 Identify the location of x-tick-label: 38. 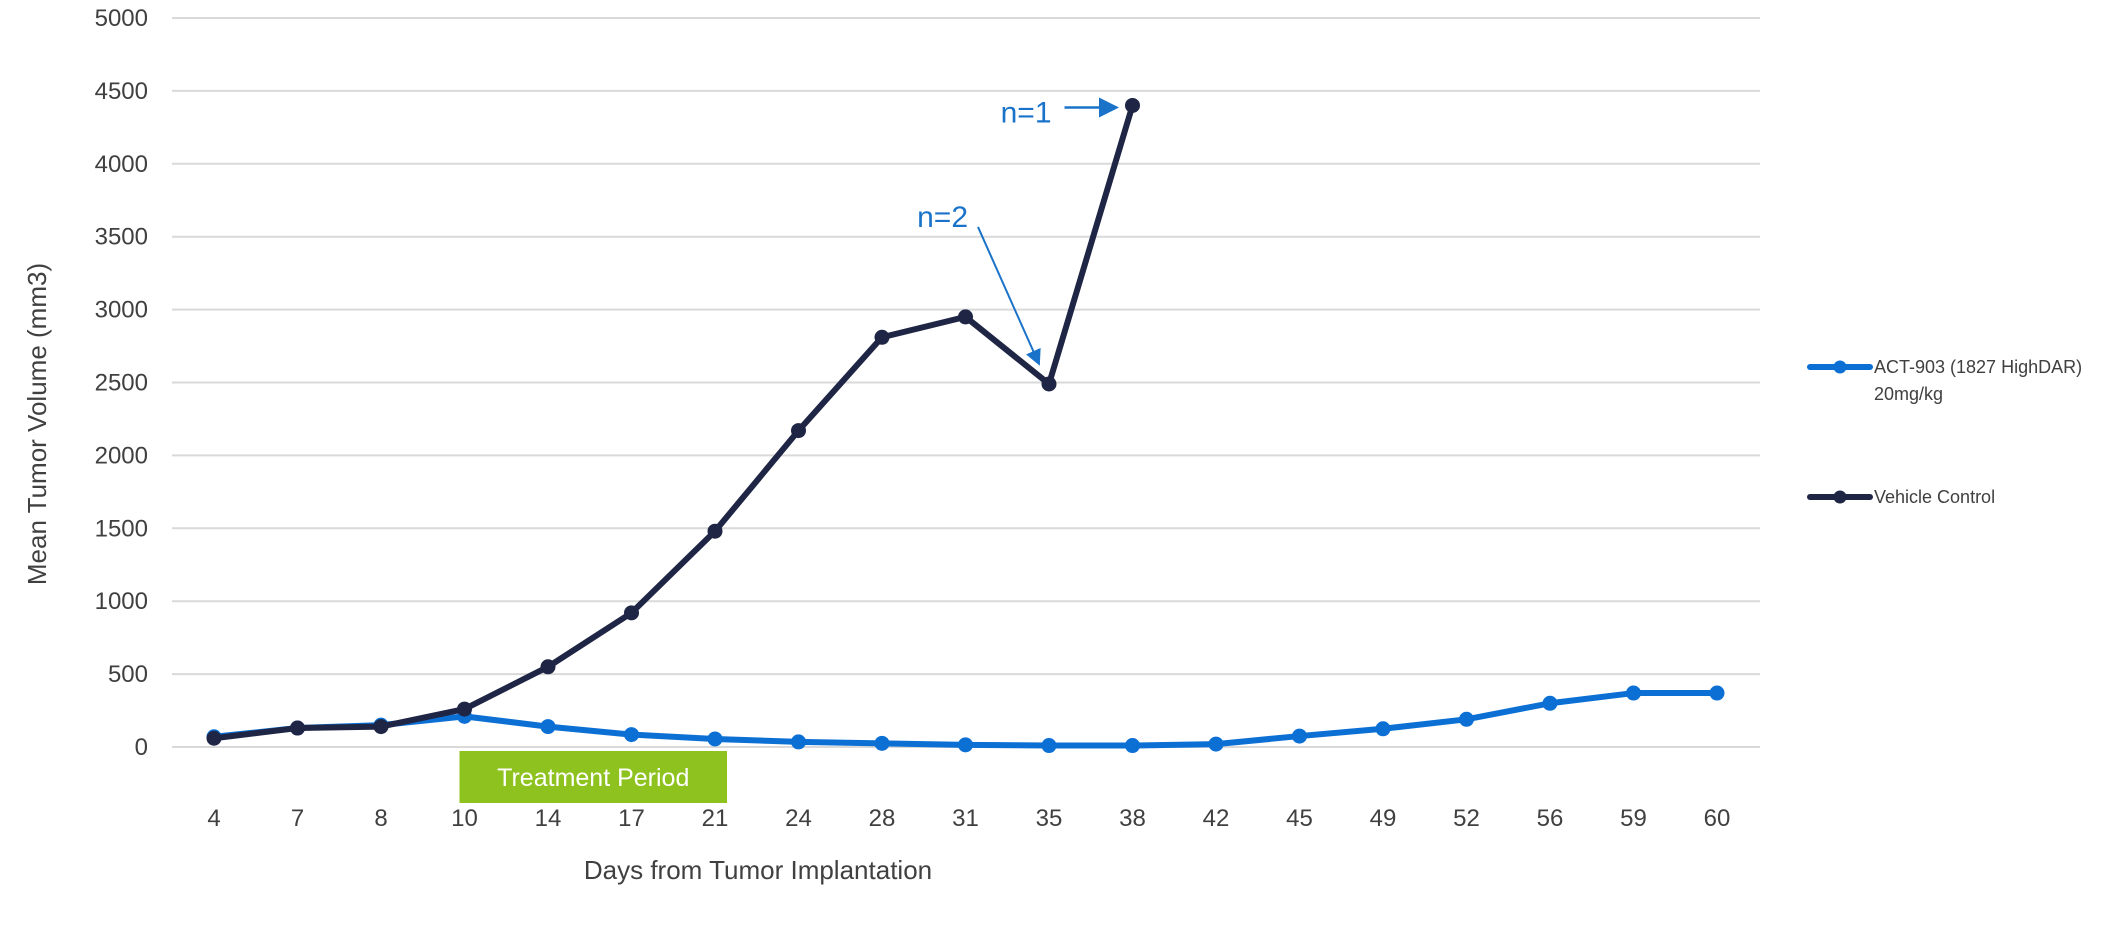
(1132, 818).